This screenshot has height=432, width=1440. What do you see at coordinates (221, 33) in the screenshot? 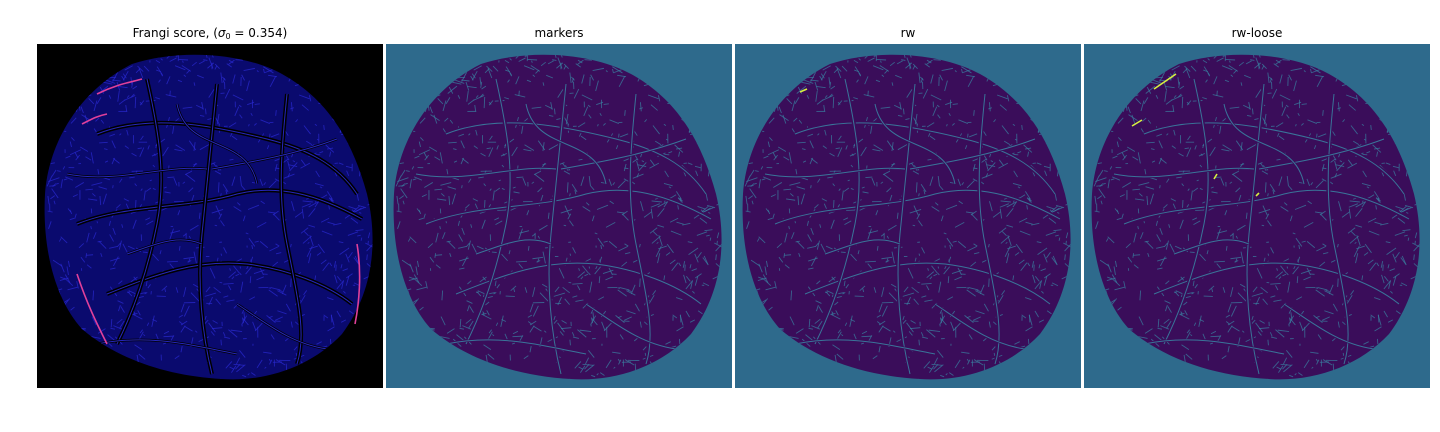
I see `frangi-title-sigma: σ` at bounding box center [221, 33].